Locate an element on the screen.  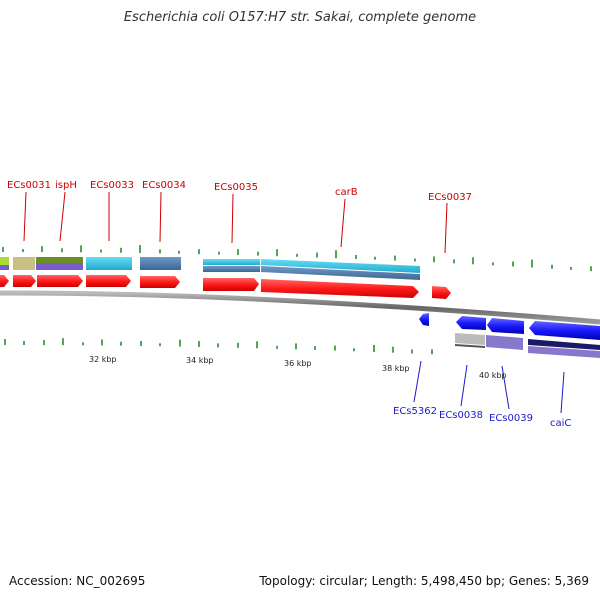
tick-label-32kbp: 32 kbp is located at coordinates (103, 359).